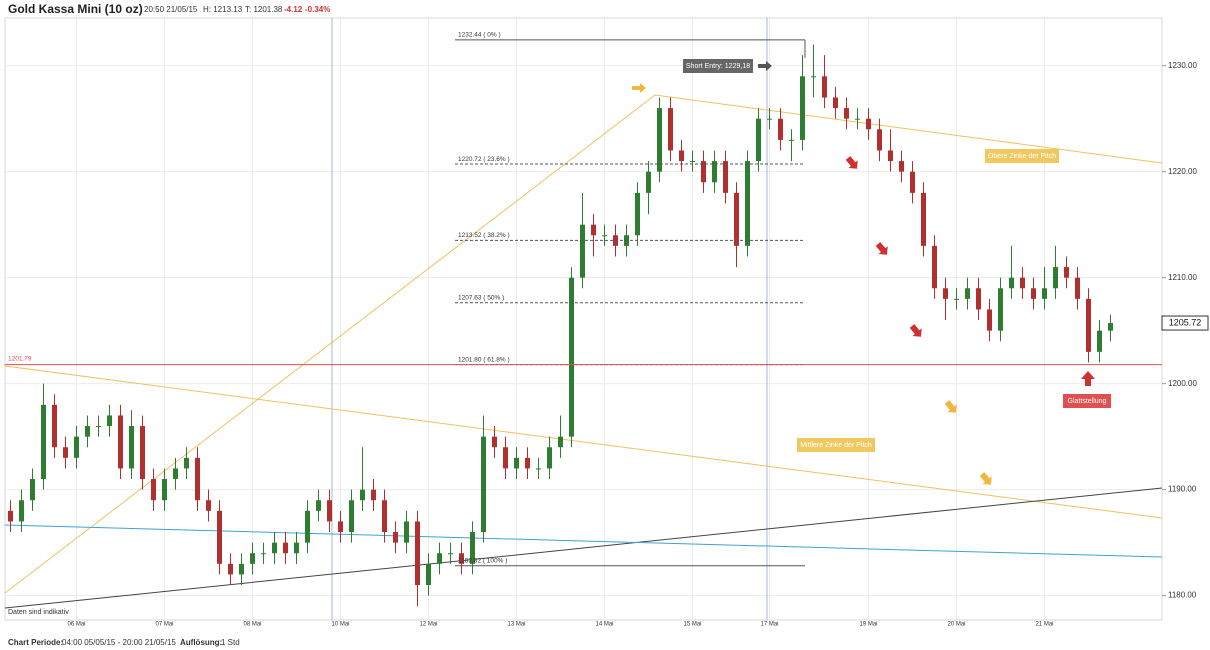 This screenshot has width=1210, height=650. I want to click on y-tick-label: 1210.00, so click(1182, 277).